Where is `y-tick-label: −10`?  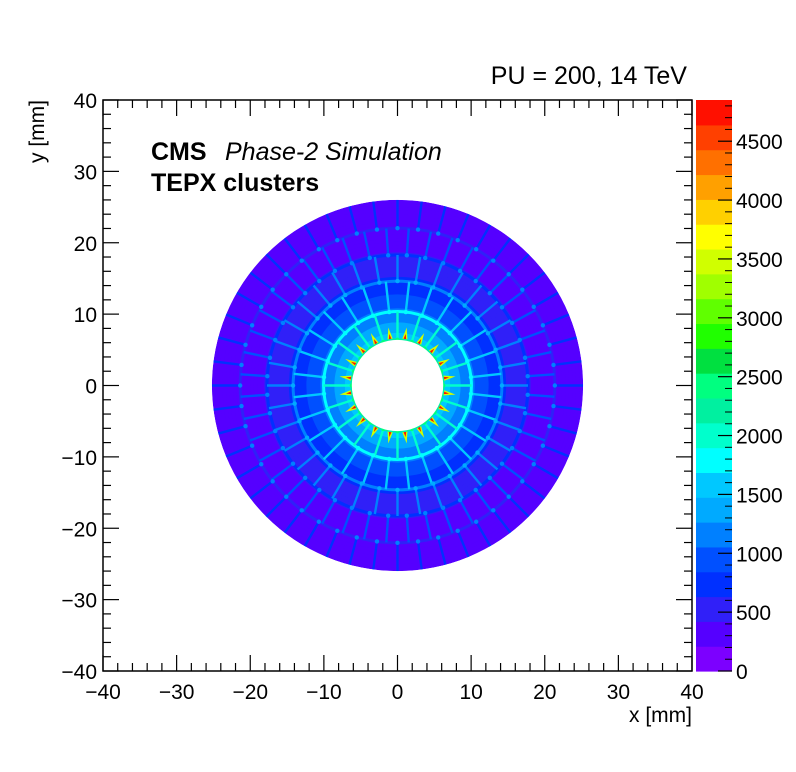
y-tick-label: −10 is located at coordinates (79, 458).